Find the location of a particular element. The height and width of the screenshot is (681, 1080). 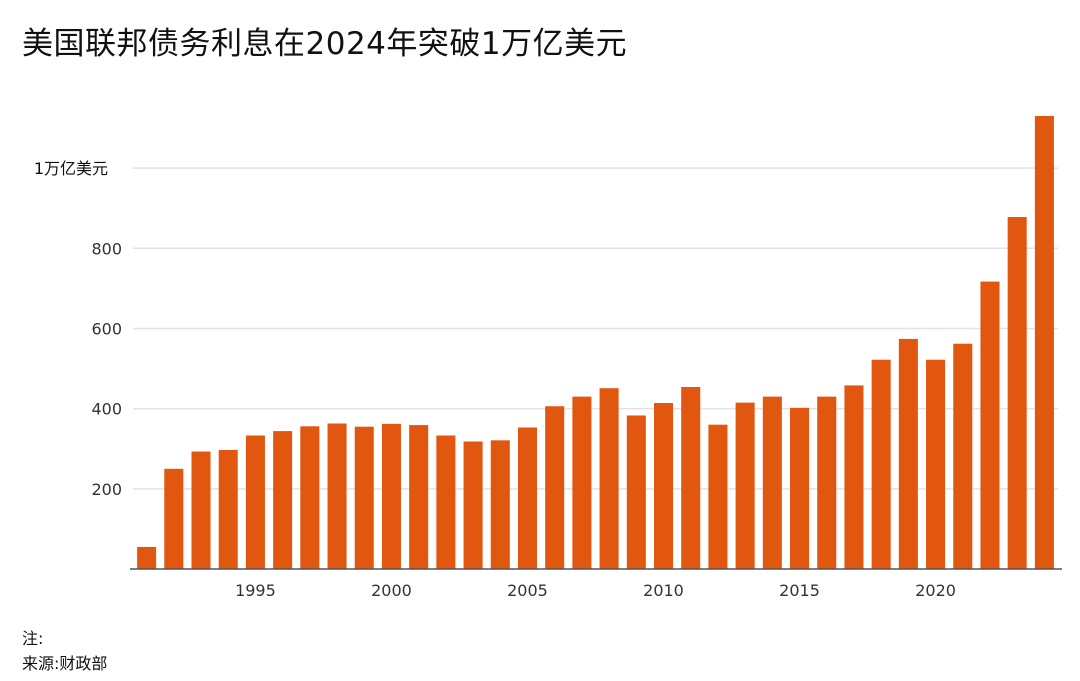

bar-2011 is located at coordinates (691, 477).